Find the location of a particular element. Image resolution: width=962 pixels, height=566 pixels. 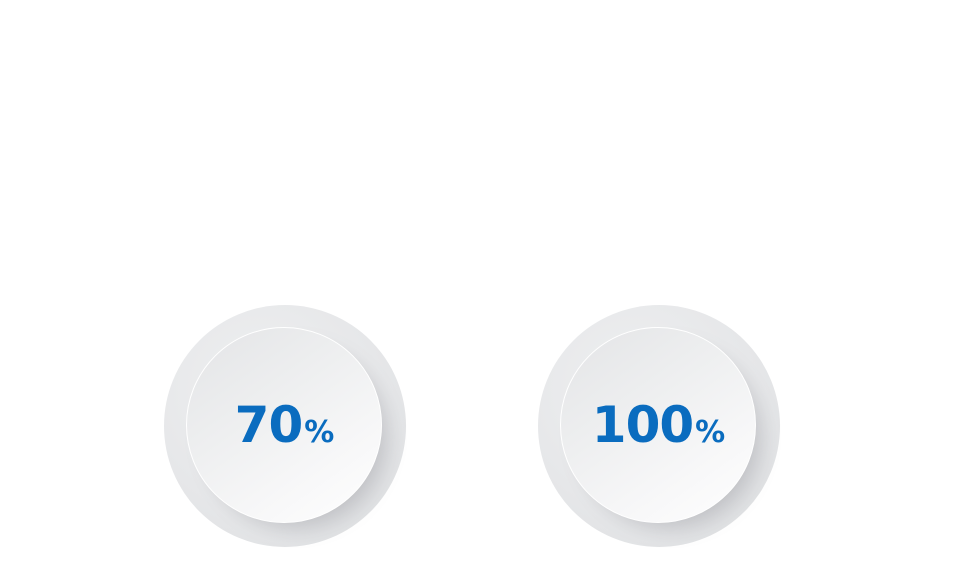

badge-number: 100 is located at coordinates (642, 425).